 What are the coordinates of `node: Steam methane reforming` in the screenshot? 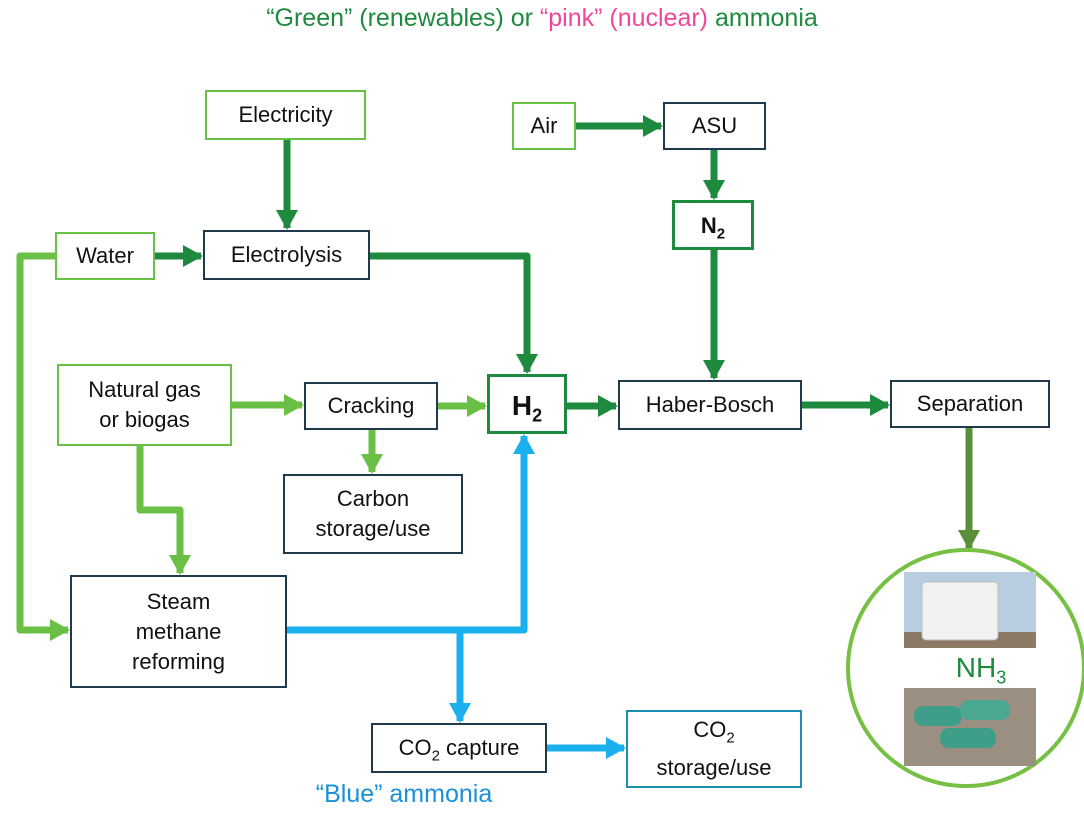 It's located at (178, 631).